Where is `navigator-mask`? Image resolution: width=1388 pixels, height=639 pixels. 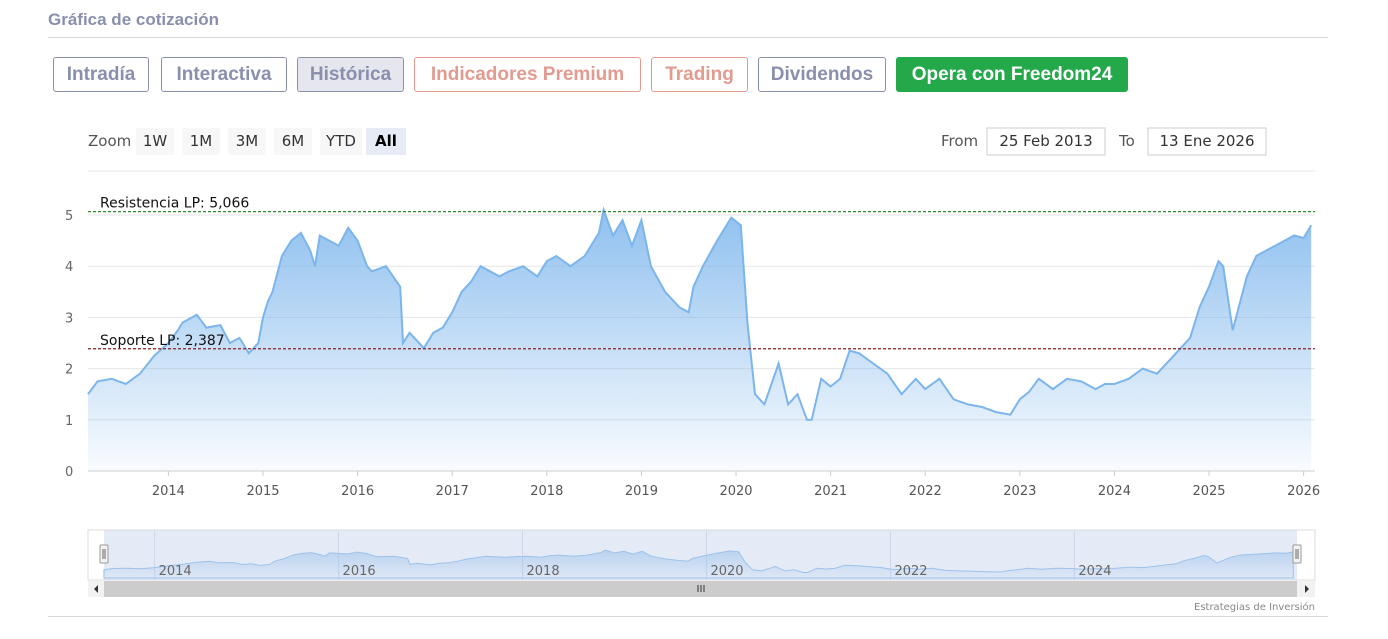
navigator-mask is located at coordinates (700, 555).